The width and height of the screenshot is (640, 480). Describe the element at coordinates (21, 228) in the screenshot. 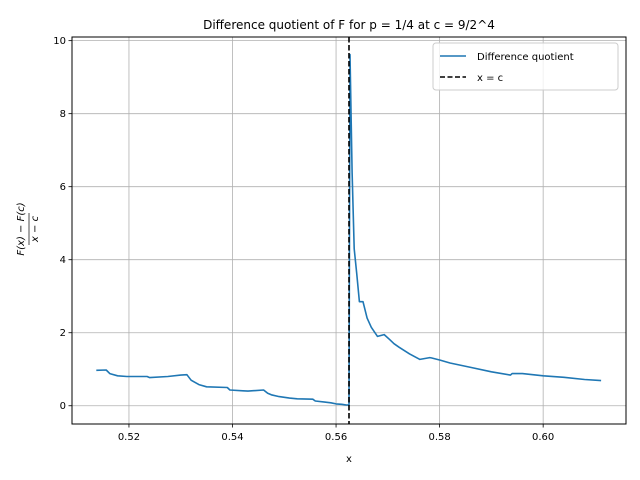

I see `y-label-numerator: F(x) − F(c)` at that location.